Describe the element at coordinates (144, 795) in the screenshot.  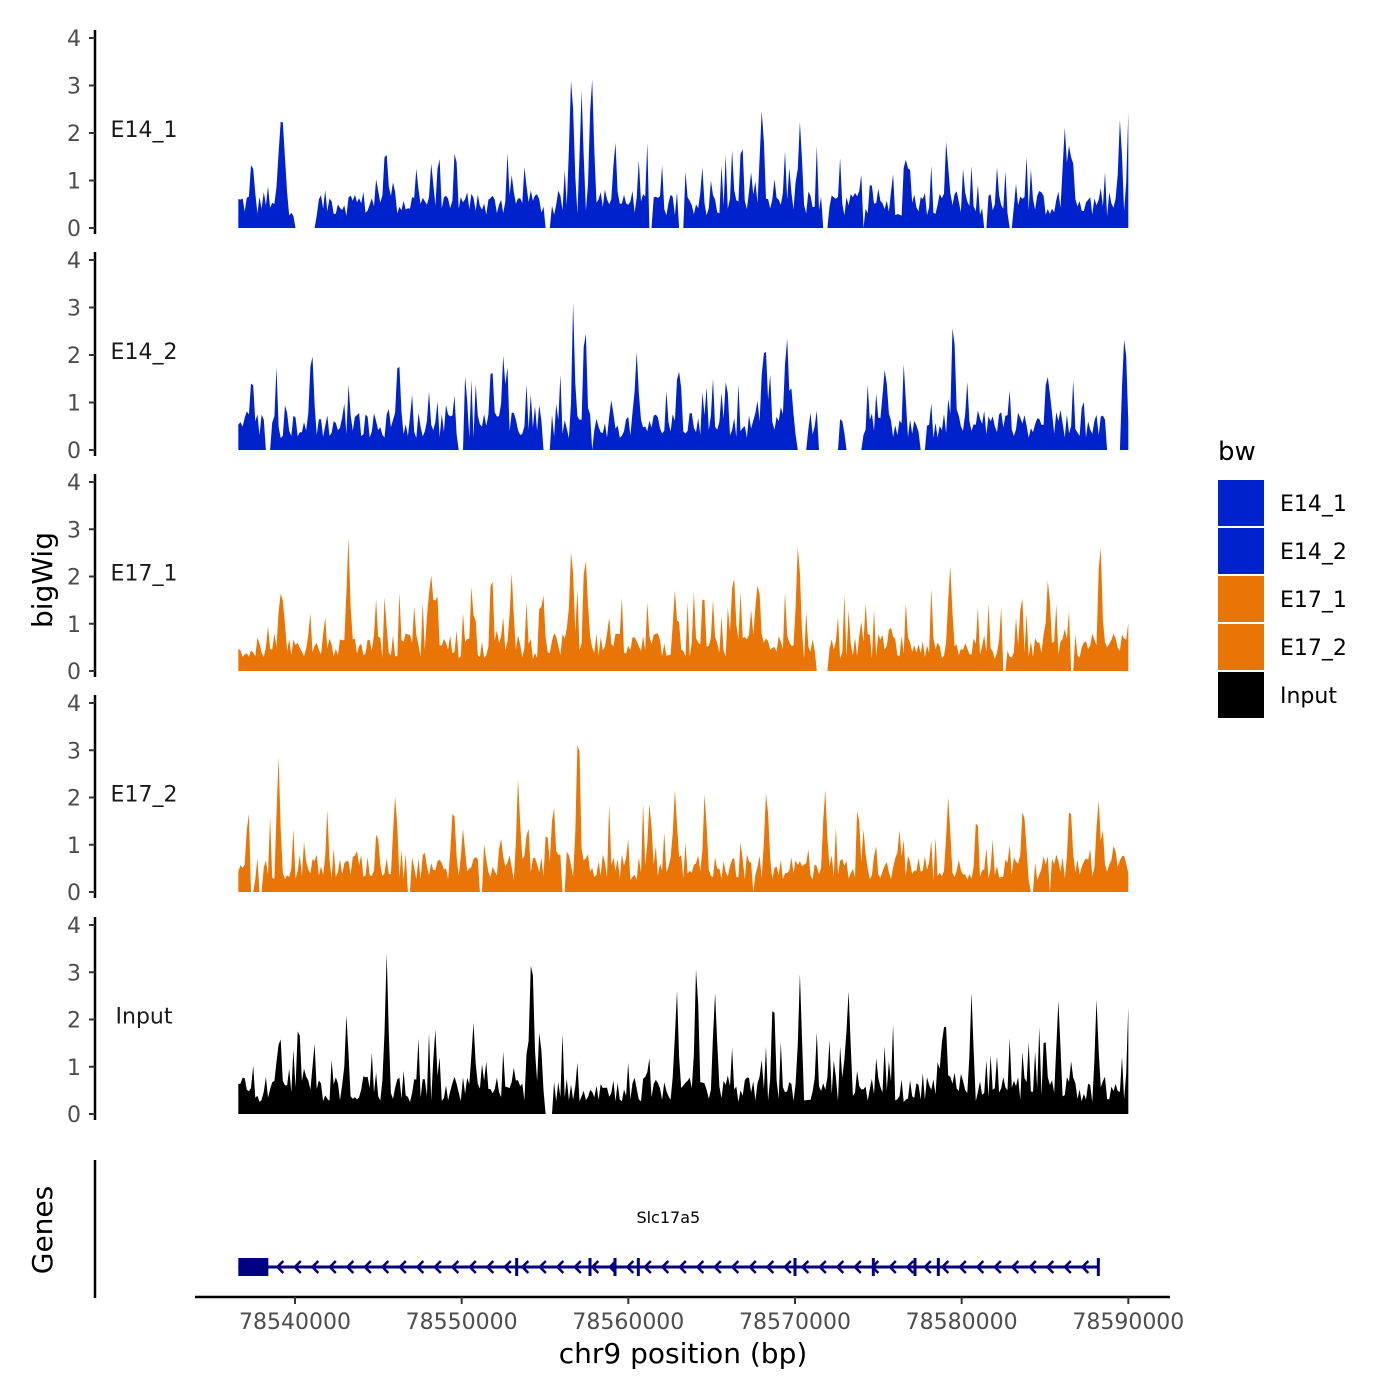
I see `track-label-E17_2: E17_2` at that location.